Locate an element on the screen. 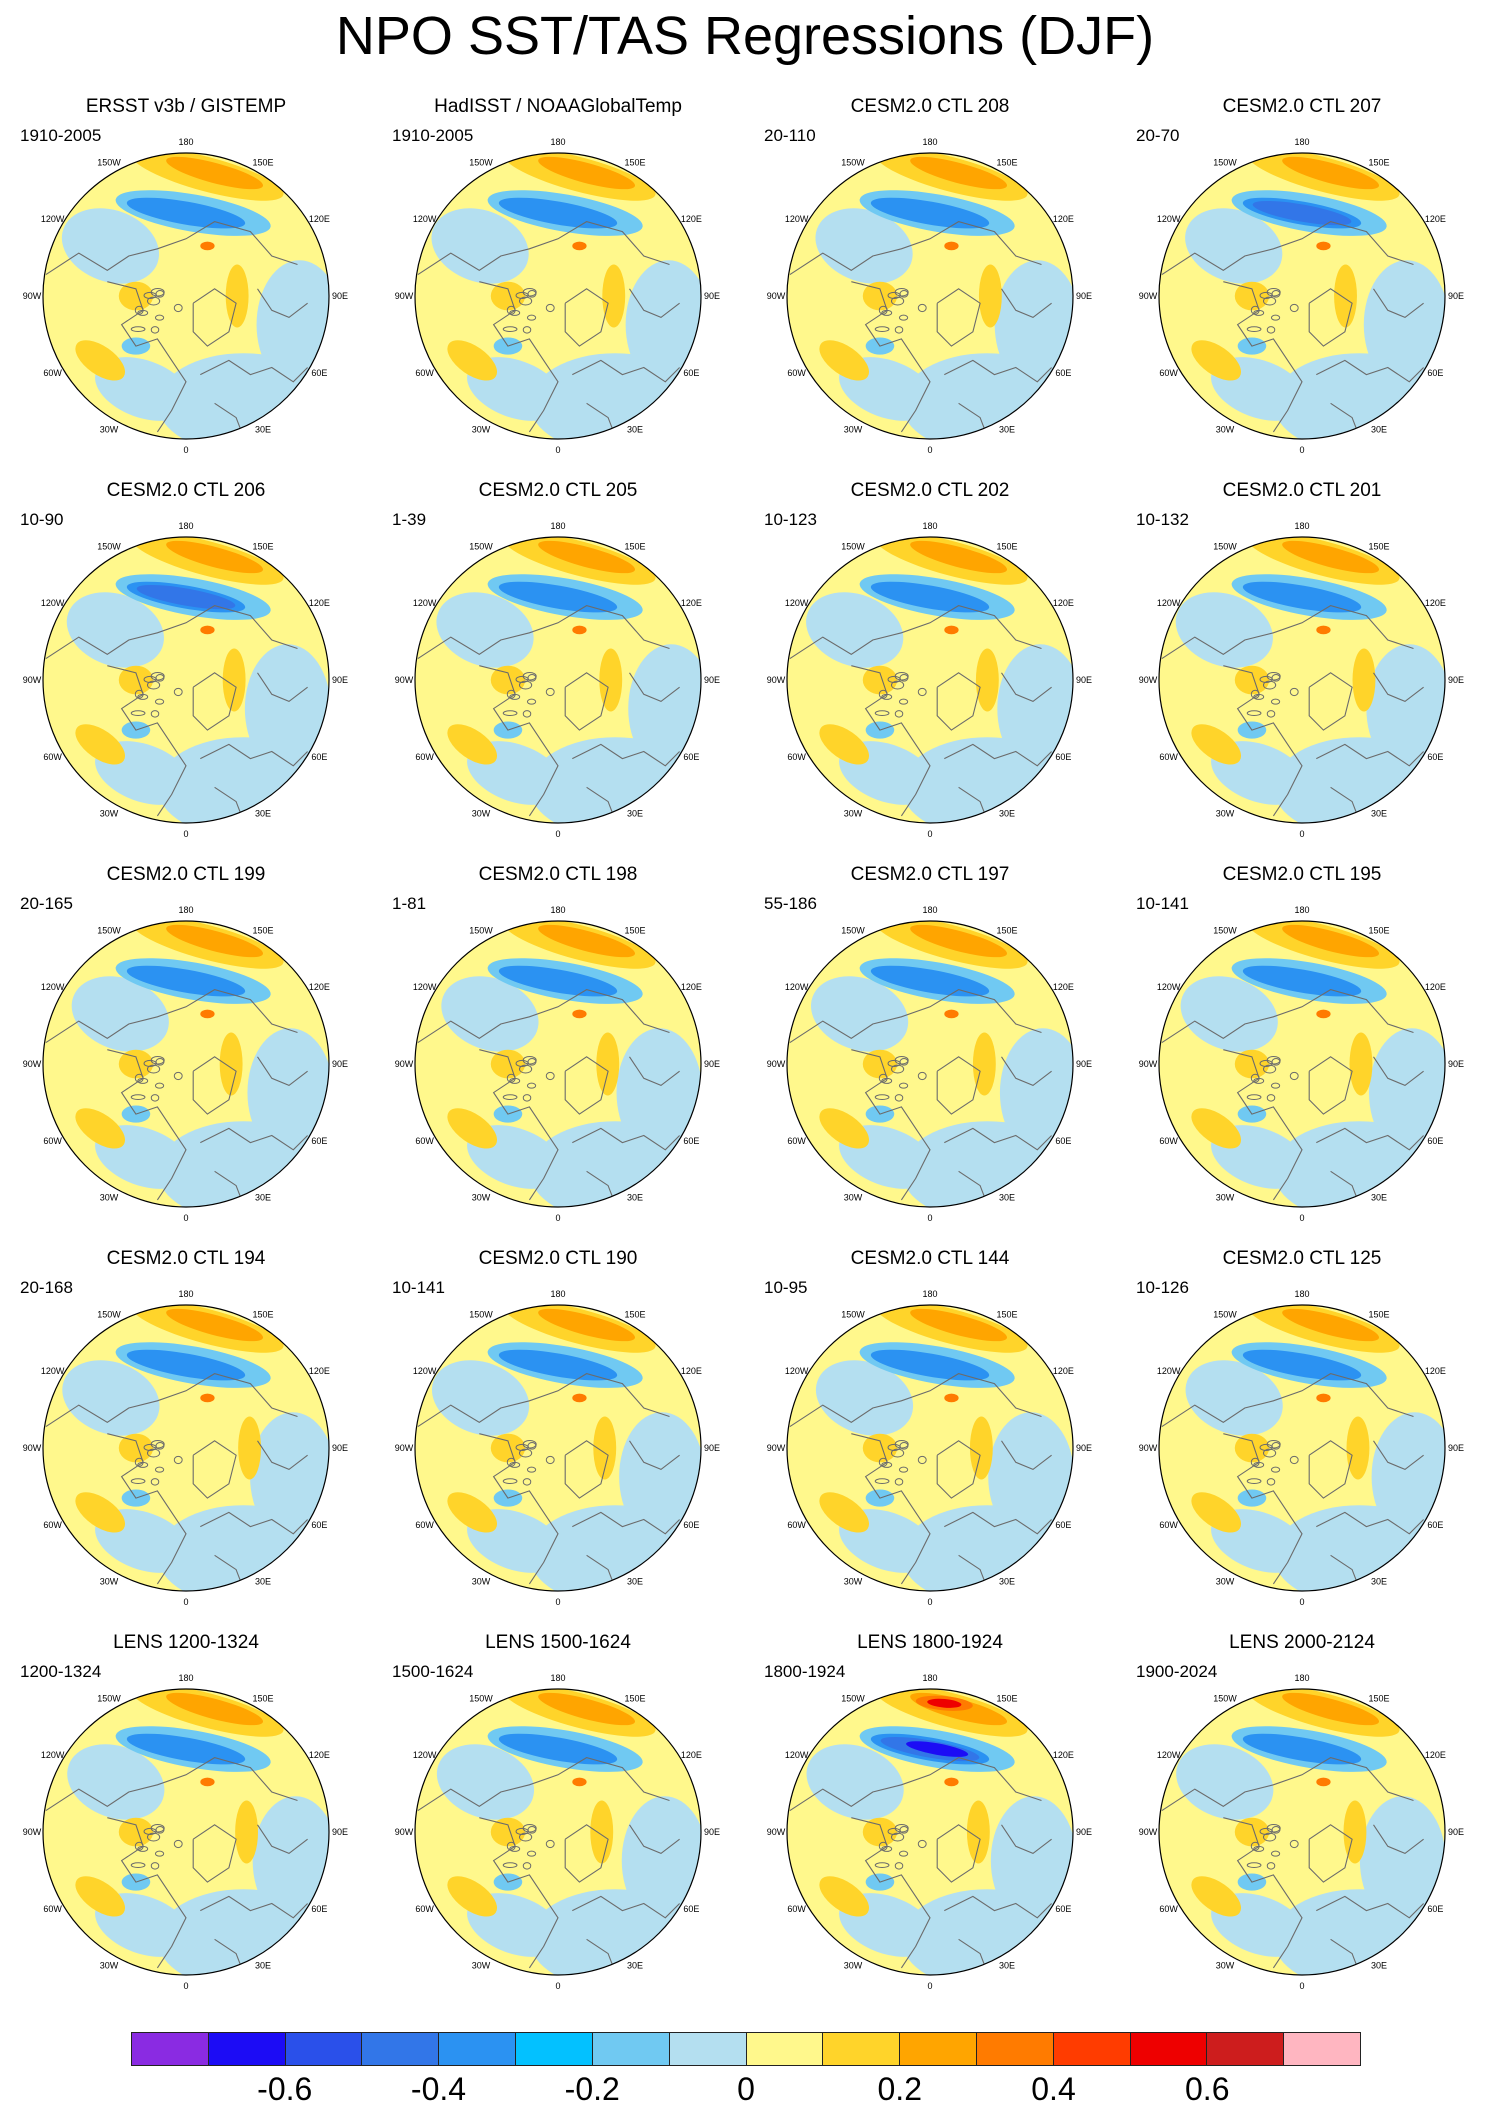 This screenshot has height=2111, width=1490. panel-year-range: 20-110 is located at coordinates (790, 135).